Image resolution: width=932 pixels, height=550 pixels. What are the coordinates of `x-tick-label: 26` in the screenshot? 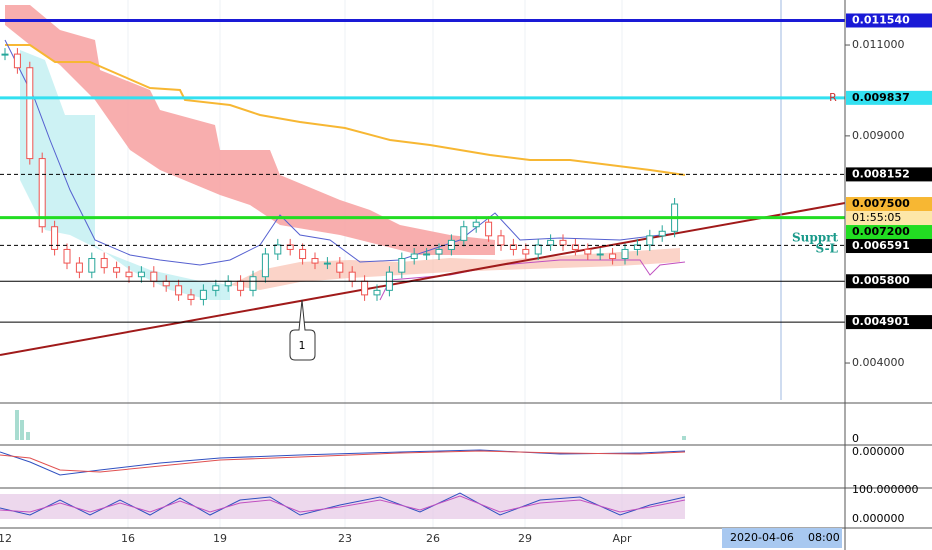 It's located at (433, 538).